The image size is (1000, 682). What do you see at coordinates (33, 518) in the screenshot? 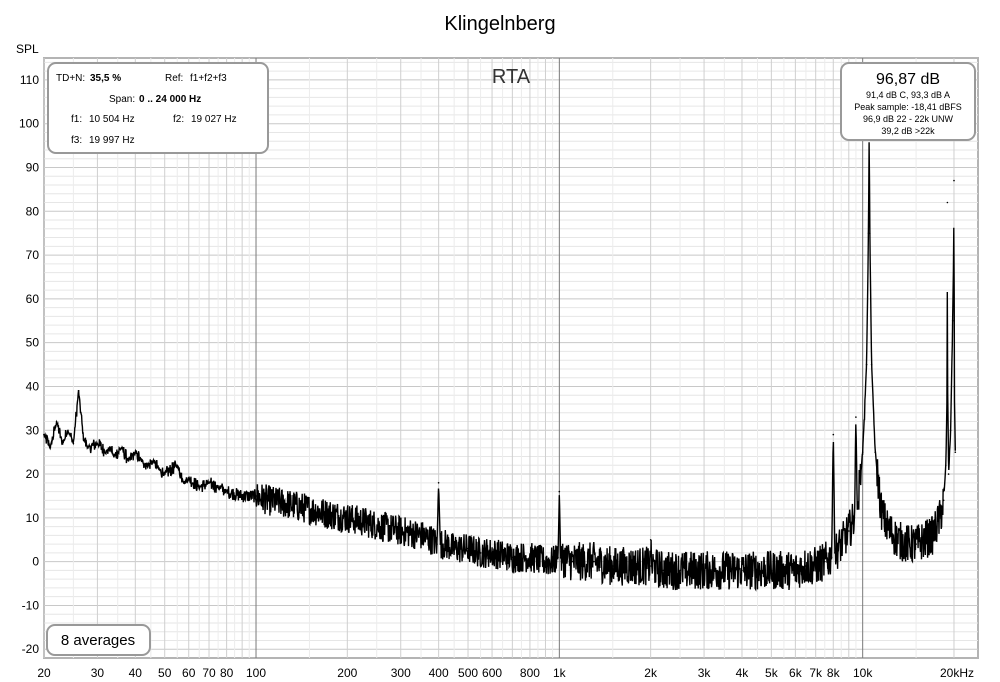
I see `y-tick-label: 10` at bounding box center [33, 518].